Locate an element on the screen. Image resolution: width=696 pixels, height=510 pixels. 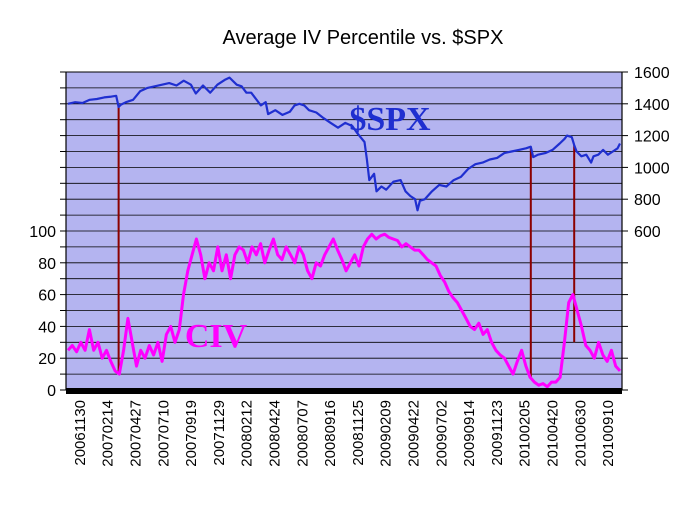
right-axis-ticks: 600 800 1000 1200 1400 1600 is located at coordinates (646, 228).